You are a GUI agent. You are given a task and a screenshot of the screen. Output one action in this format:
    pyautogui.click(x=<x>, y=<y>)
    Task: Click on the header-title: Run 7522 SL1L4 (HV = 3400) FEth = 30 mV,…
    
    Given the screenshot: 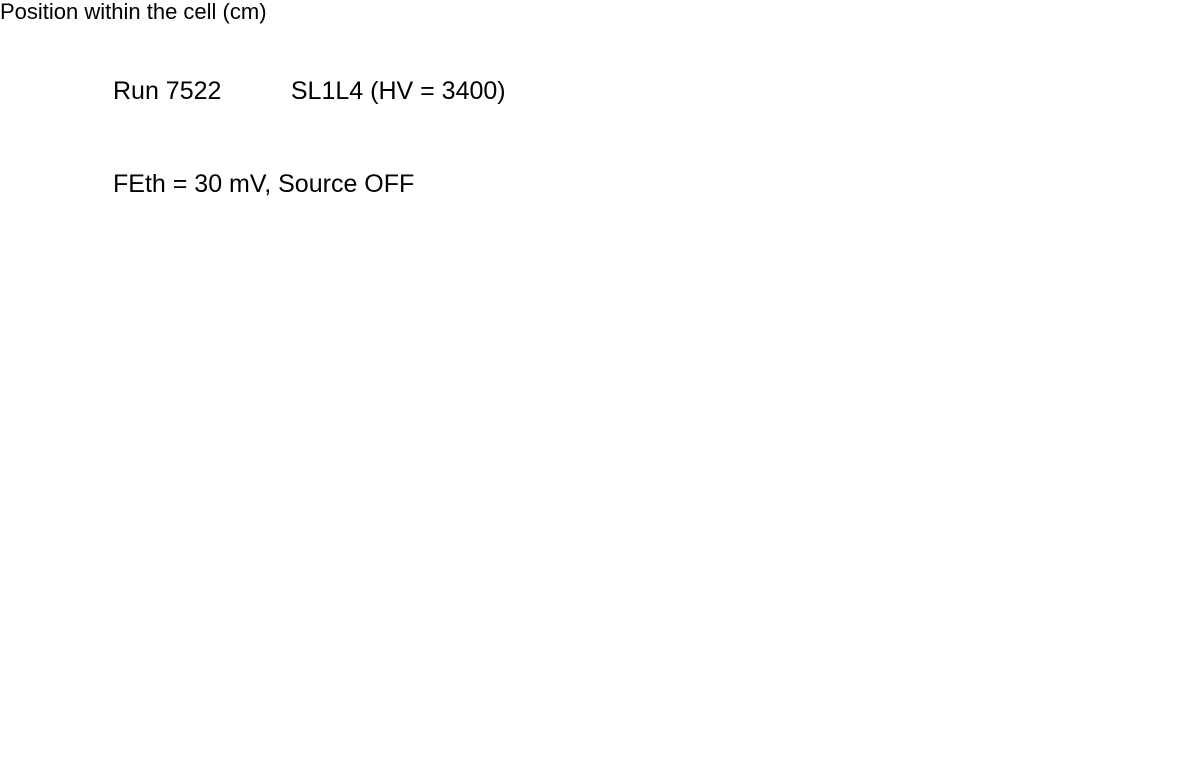 What is the action you would take?
    pyautogui.click(x=309, y=138)
    